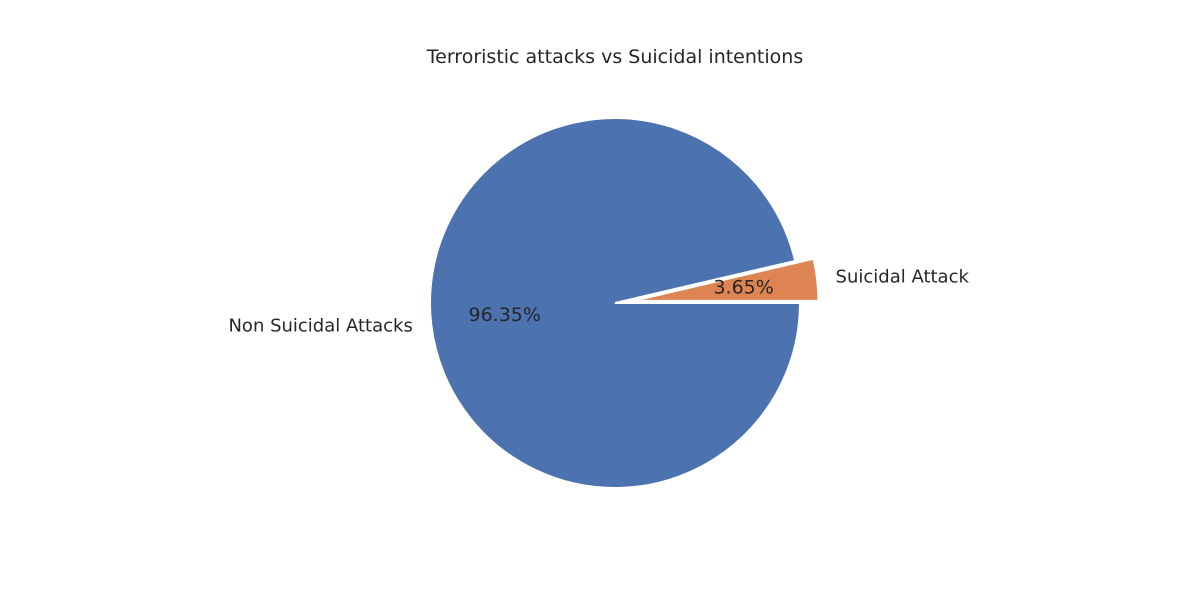  Describe the element at coordinates (320, 325) in the screenshot. I see `slice-label: Non Suicidal Attacks` at that location.